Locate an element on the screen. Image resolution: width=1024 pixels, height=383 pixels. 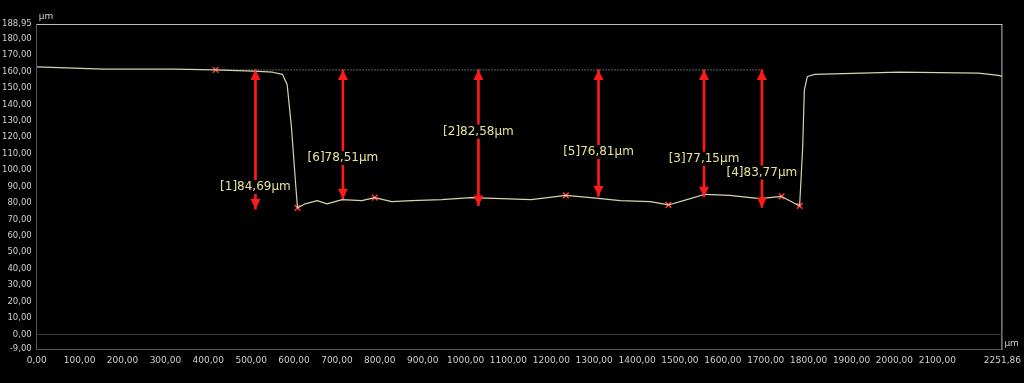
y-tick-label: 150,00 is located at coordinates (16, 87).